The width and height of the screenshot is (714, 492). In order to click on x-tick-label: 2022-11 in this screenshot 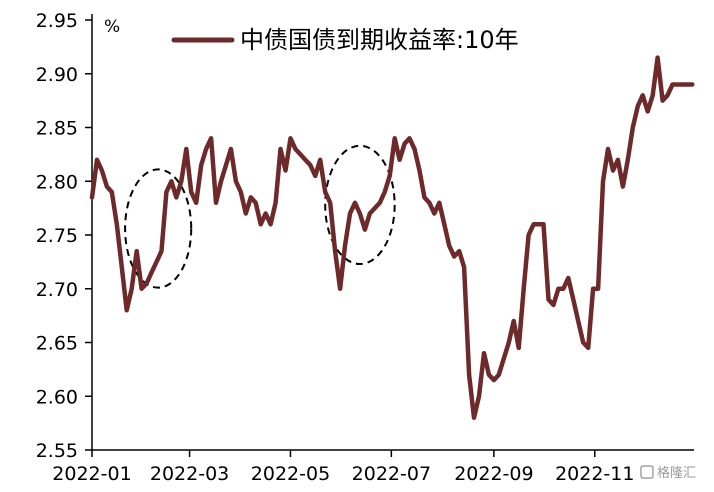, I will do `click(594, 474)`.